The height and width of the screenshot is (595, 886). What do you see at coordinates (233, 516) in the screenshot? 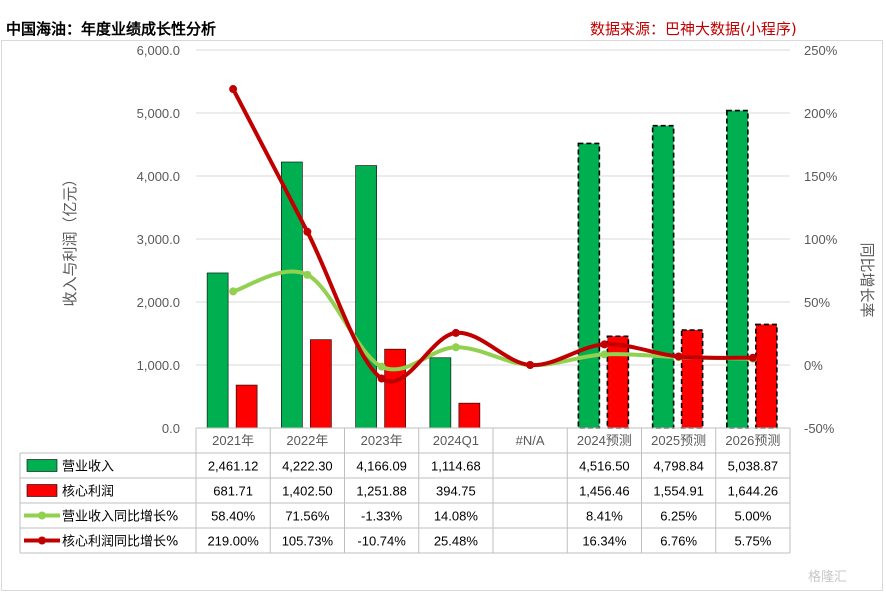
I see `data-label: 58.40%` at bounding box center [233, 516].